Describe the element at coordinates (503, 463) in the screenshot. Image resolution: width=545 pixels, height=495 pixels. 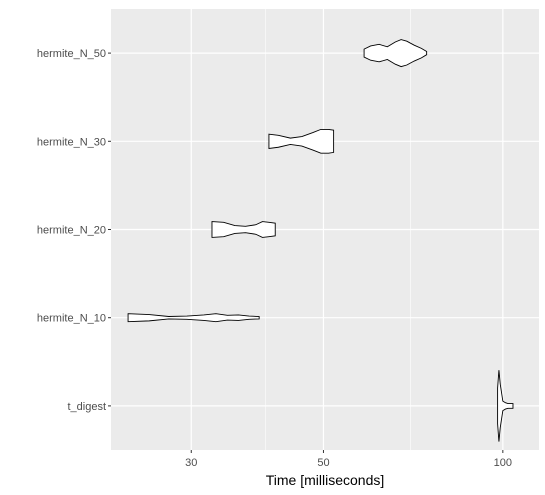
I see `x-tick-label: 100` at that location.